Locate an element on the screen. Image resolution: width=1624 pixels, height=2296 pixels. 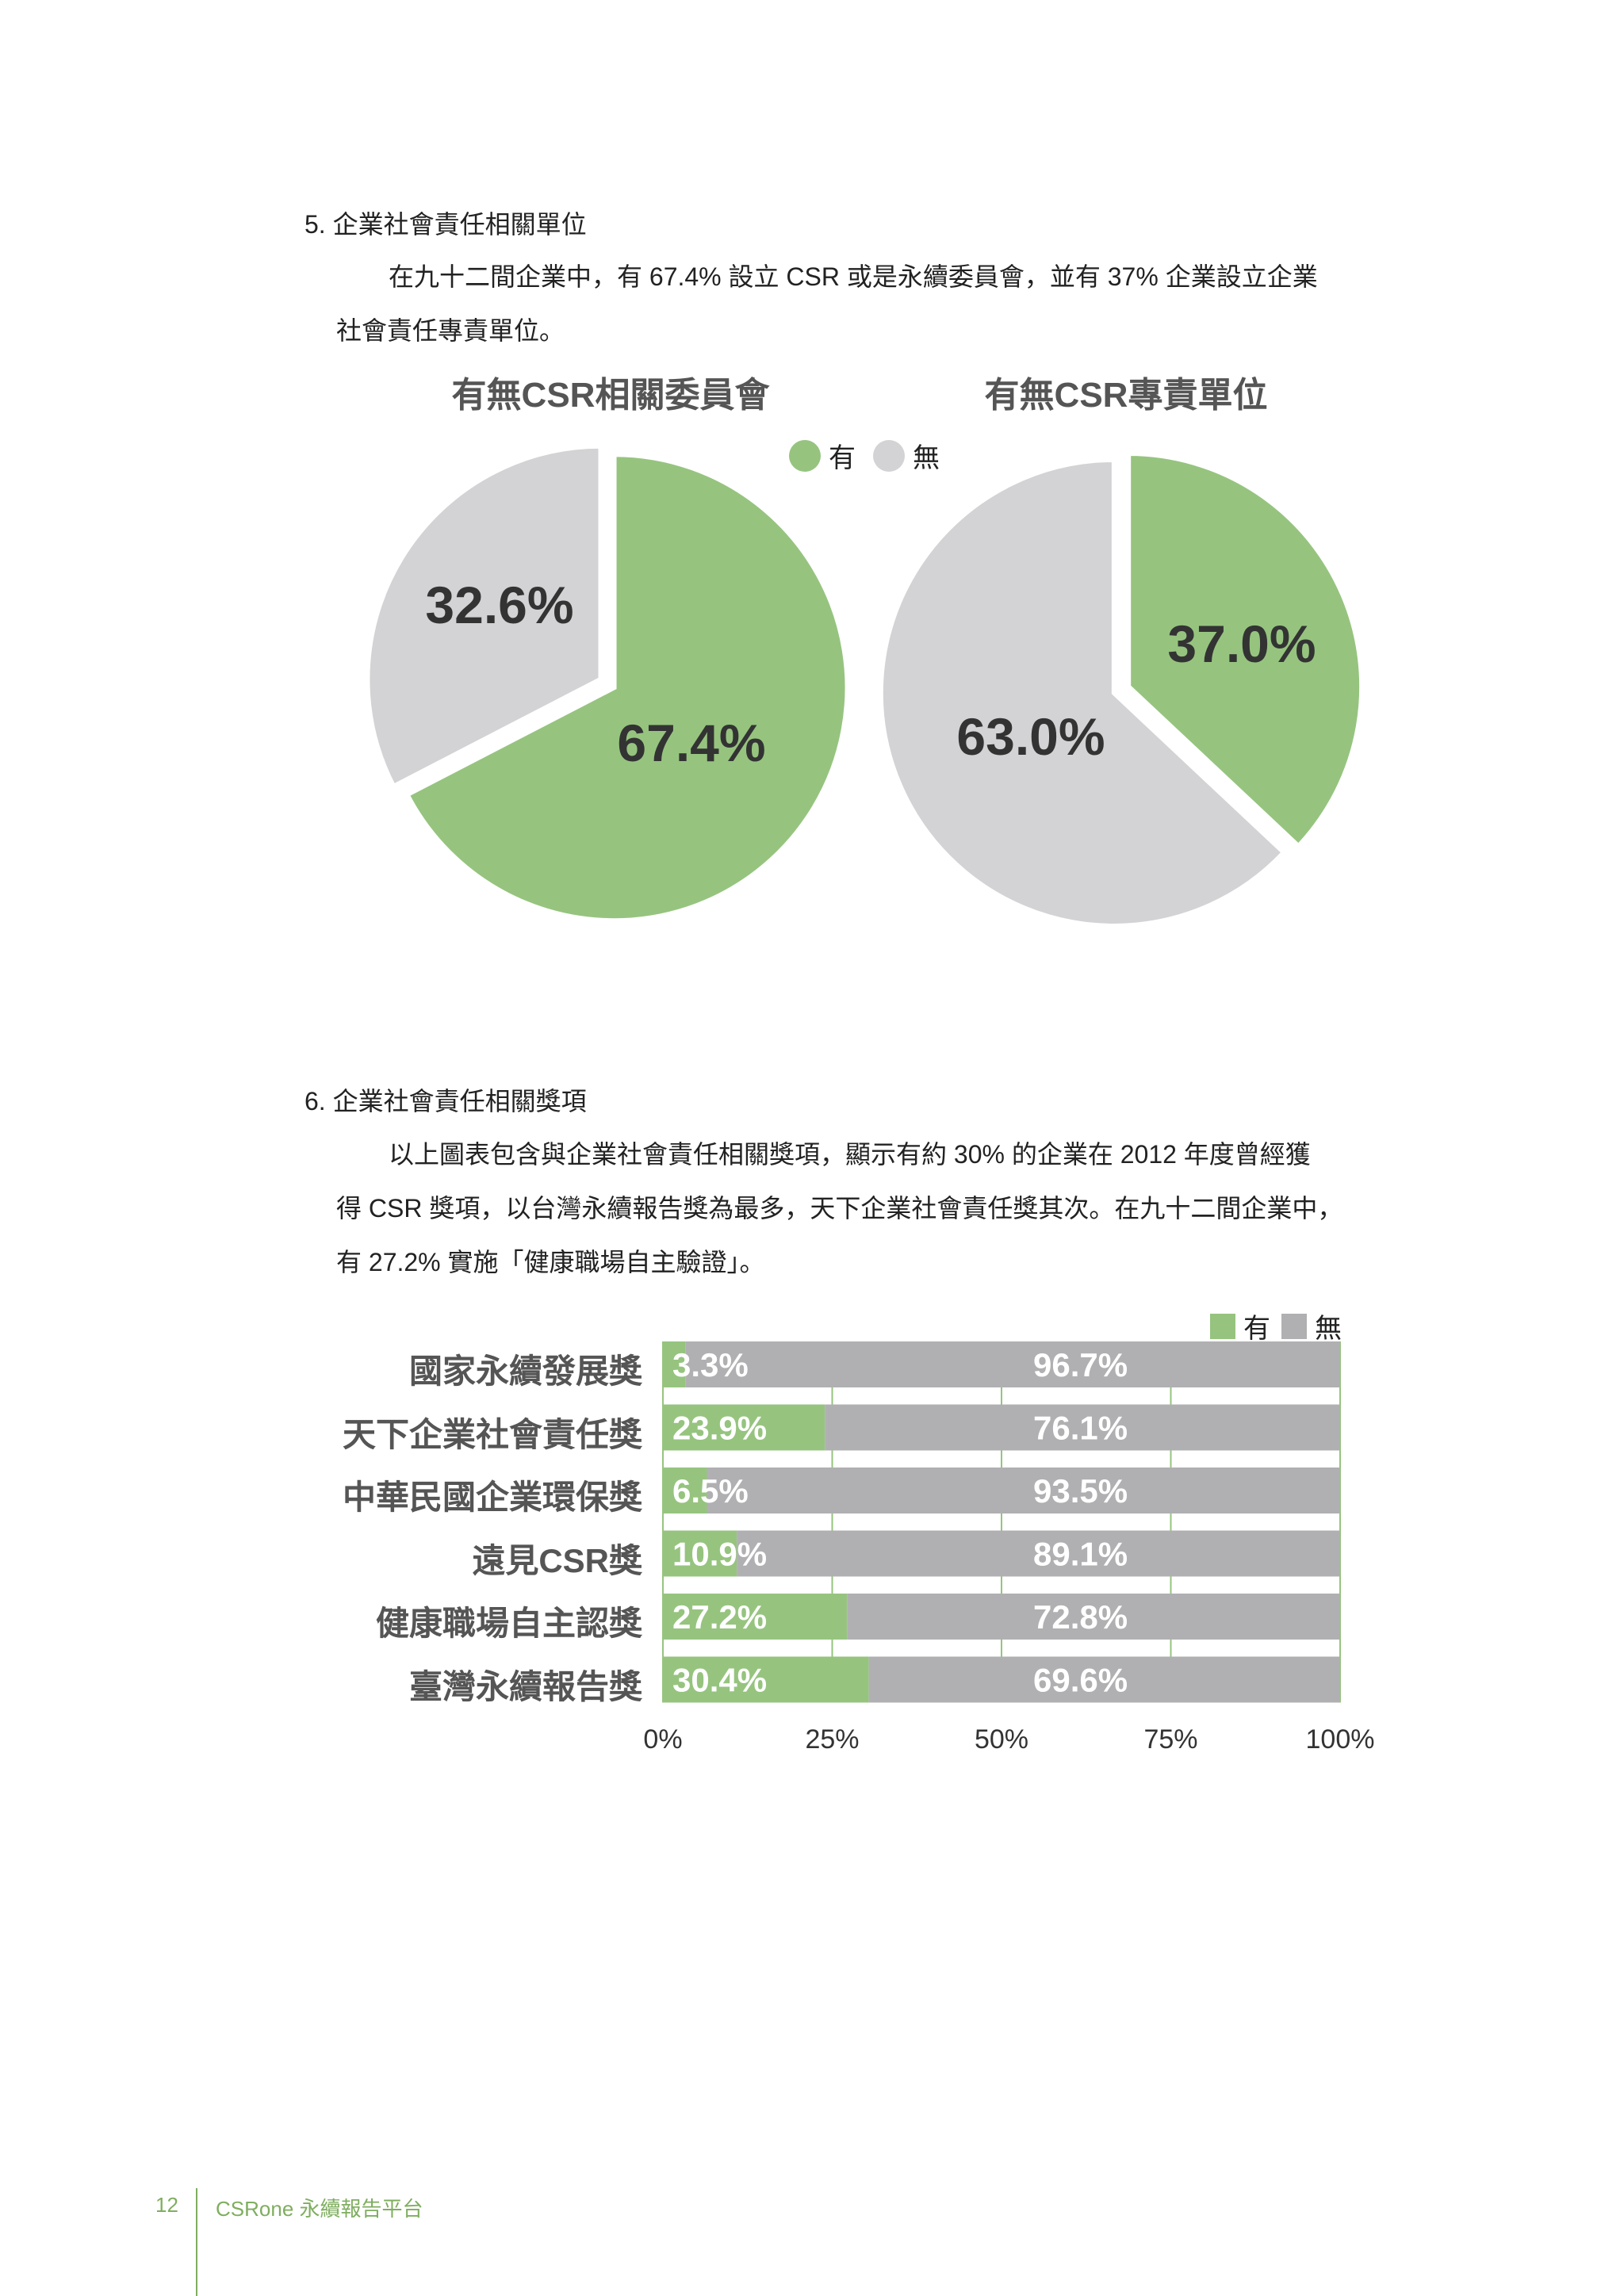
bar-label-no: 69.6% is located at coordinates (1080, 1681).